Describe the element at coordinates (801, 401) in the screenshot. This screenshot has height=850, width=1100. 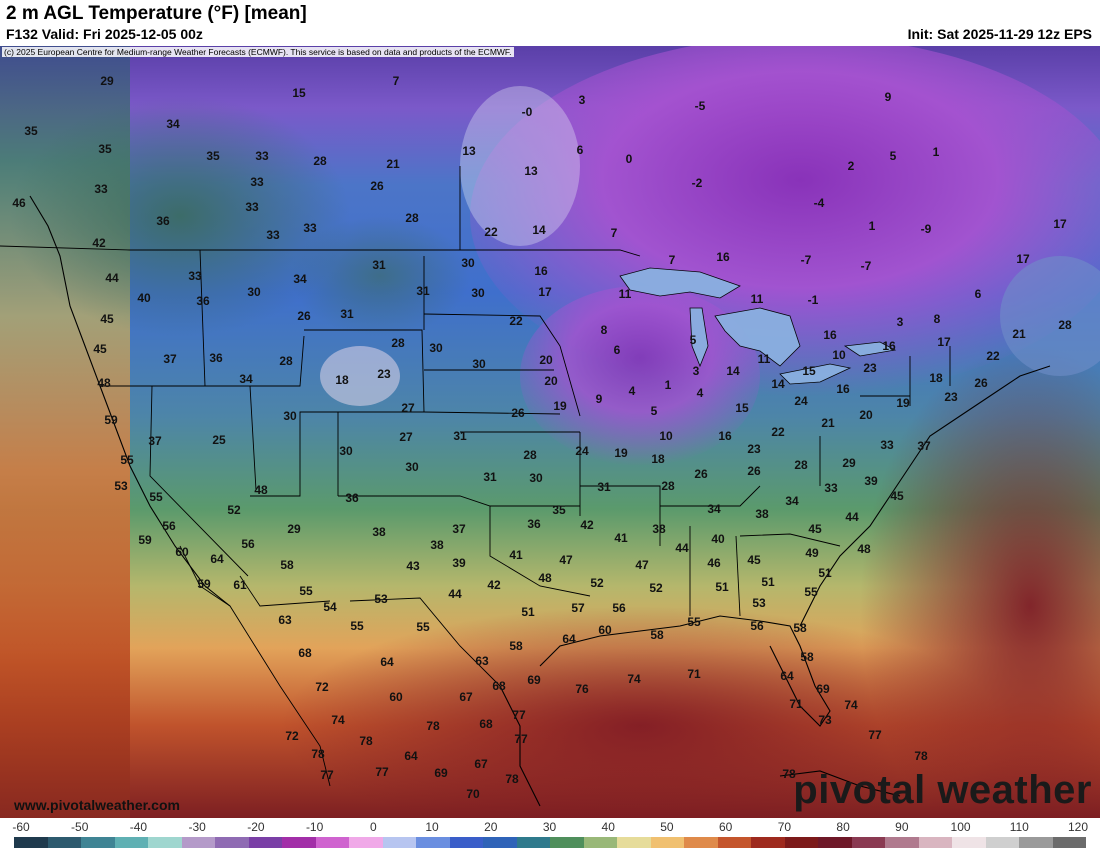
I see `temperature-label: 24` at that location.